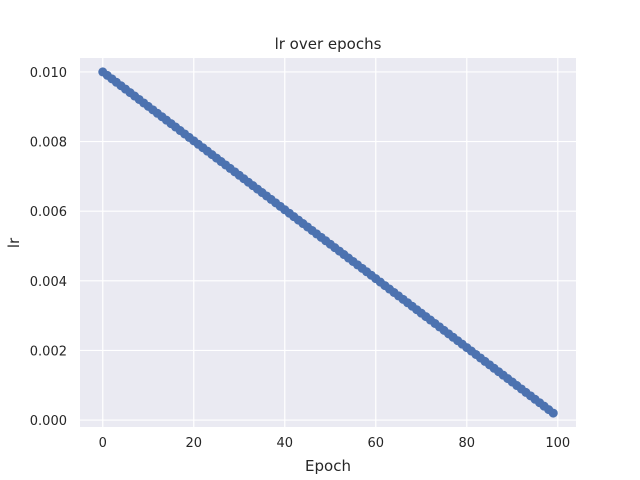  Describe the element at coordinates (467, 443) in the screenshot. I see `x-tick-label: 80` at that location.